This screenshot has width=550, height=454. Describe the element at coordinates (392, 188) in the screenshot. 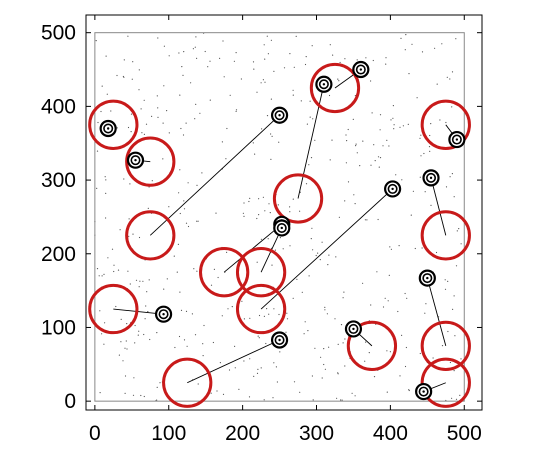

I see `agent-ring-inner` at that location.